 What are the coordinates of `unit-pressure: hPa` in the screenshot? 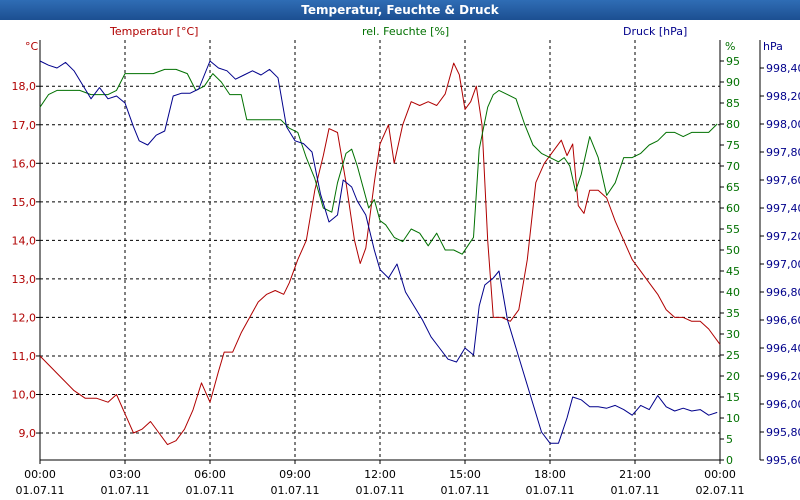 It's located at (773, 46).